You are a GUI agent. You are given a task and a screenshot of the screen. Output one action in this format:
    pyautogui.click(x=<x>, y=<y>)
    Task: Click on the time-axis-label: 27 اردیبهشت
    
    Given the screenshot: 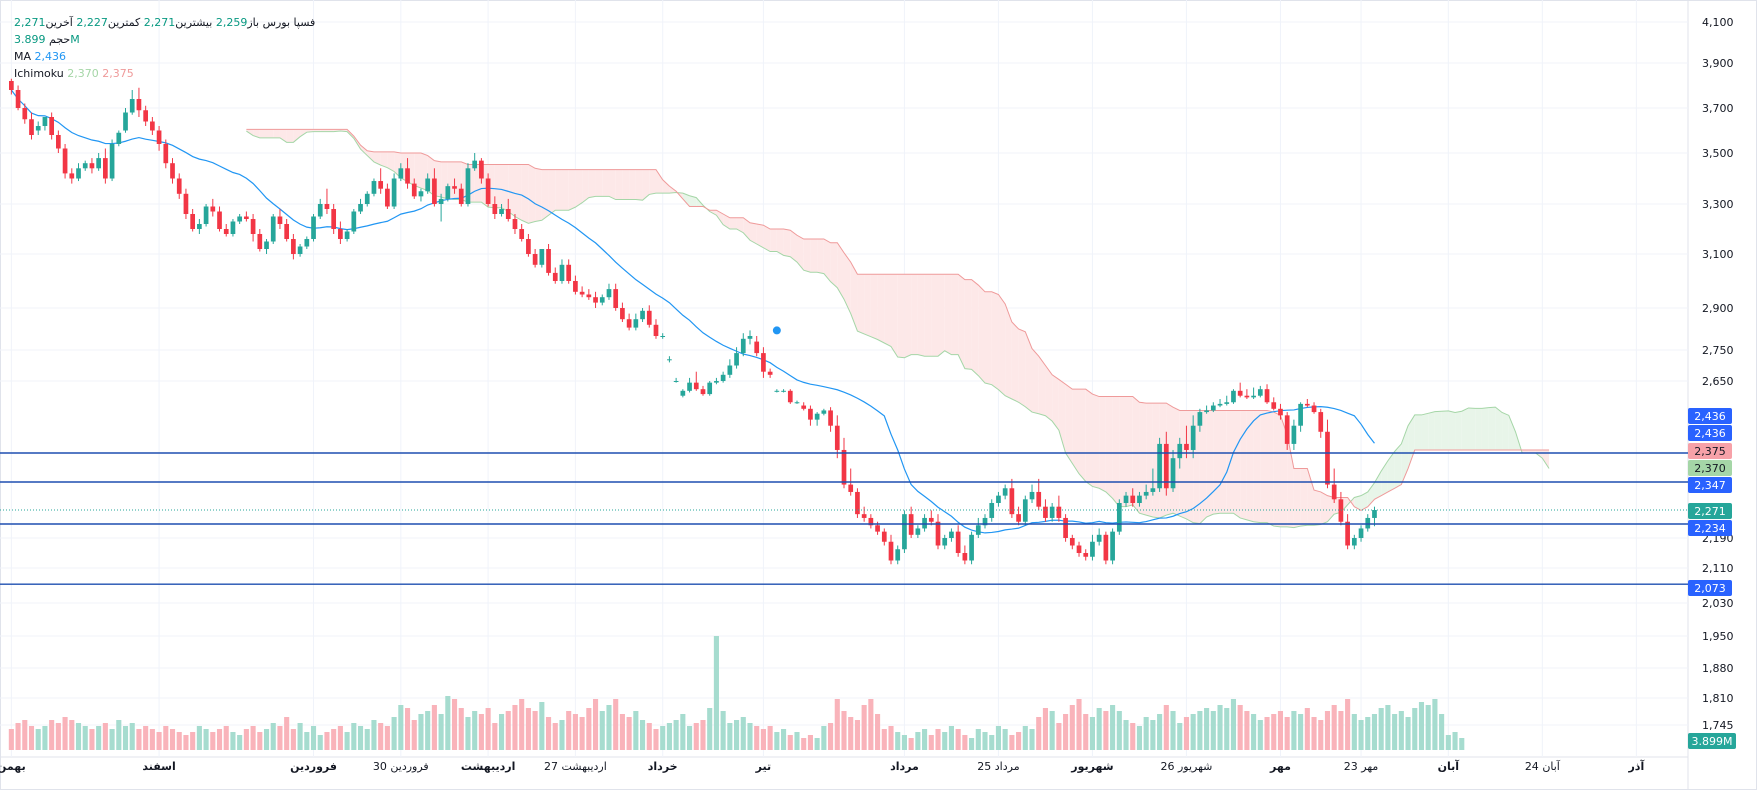 What is the action you would take?
    pyautogui.click(x=575, y=766)
    